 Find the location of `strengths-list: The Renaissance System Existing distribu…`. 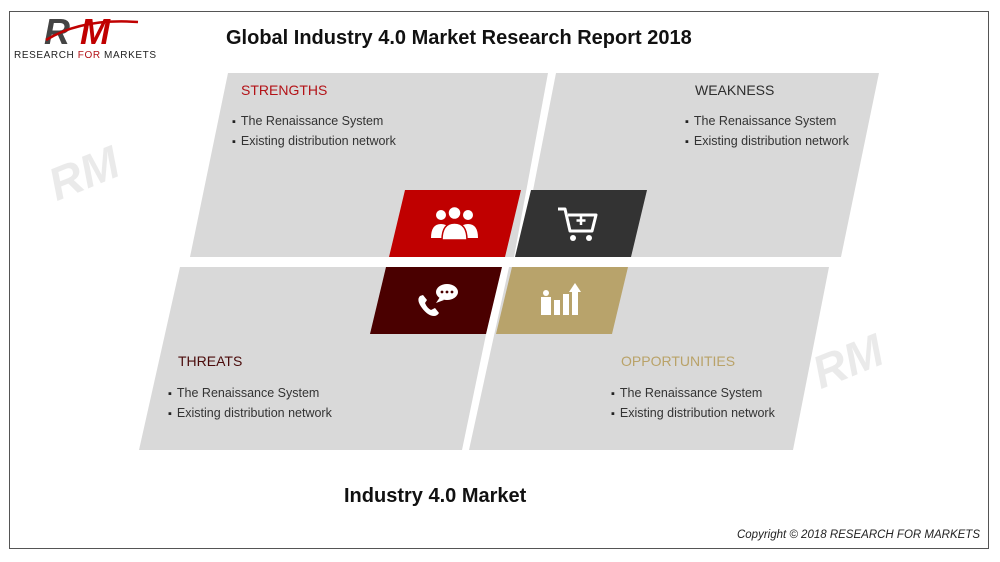

strengths-list: The Renaissance System Existing distribu… is located at coordinates (314, 131).